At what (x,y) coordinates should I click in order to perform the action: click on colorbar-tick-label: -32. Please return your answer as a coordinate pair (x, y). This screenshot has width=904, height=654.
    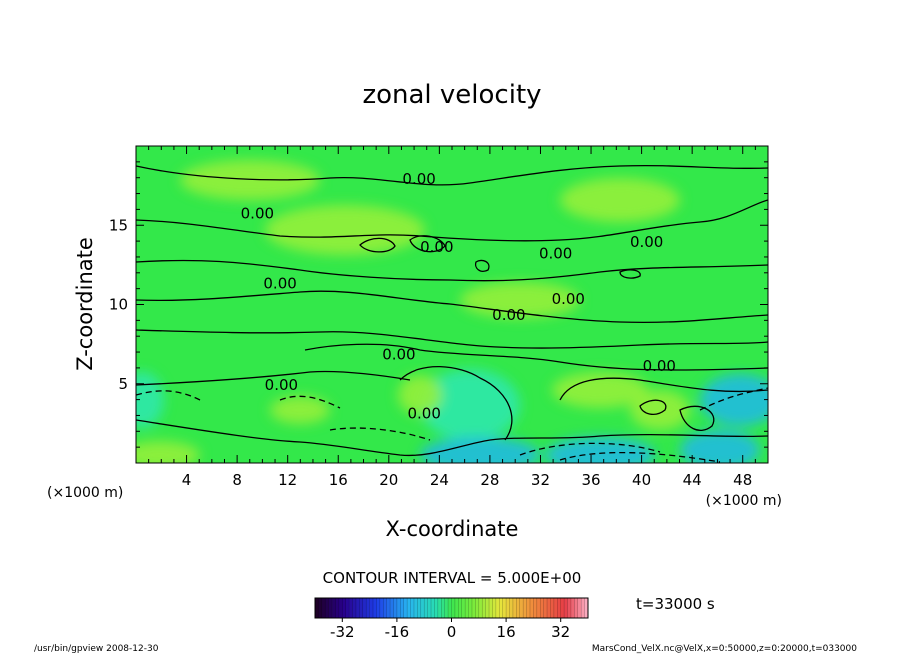
    Looking at the image, I should click on (342, 632).